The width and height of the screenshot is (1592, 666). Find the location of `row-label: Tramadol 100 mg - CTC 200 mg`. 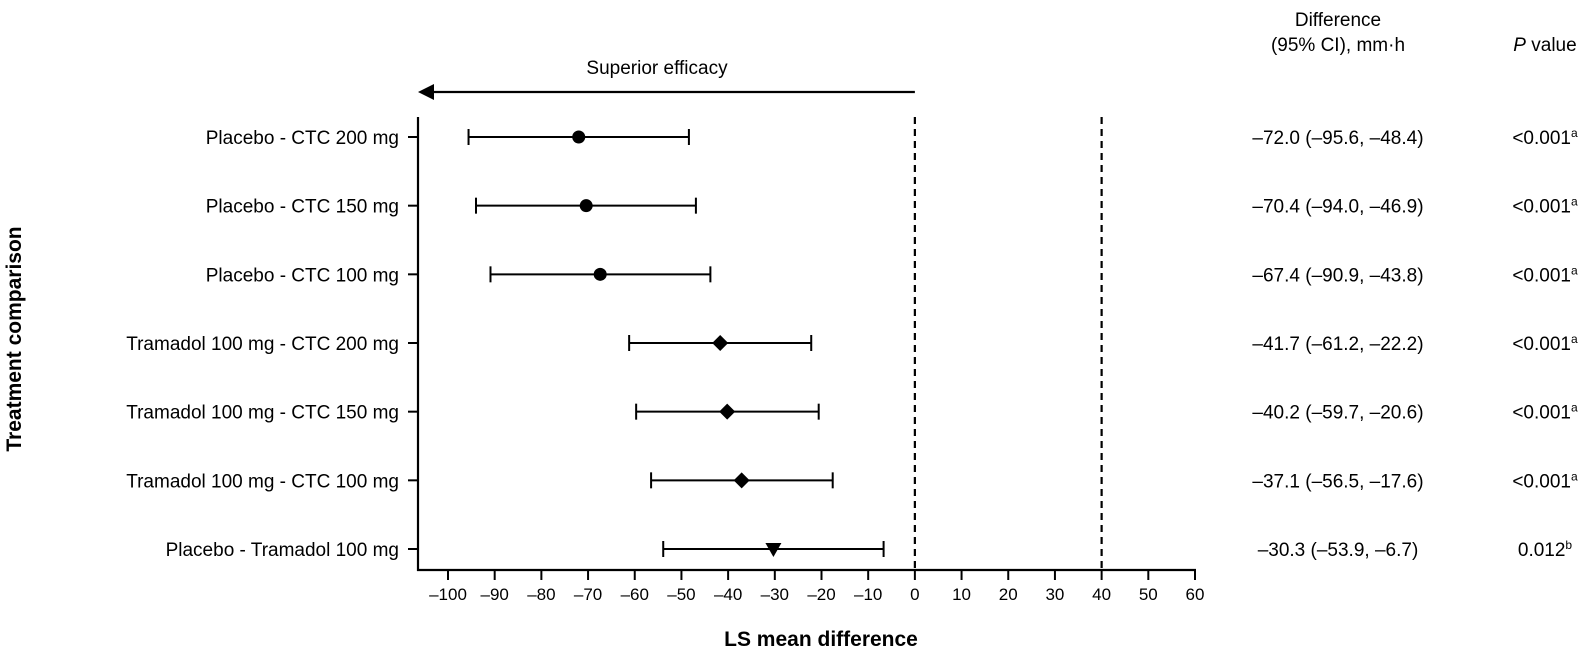

row-label: Tramadol 100 mg - CTC 200 mg is located at coordinates (262, 344).